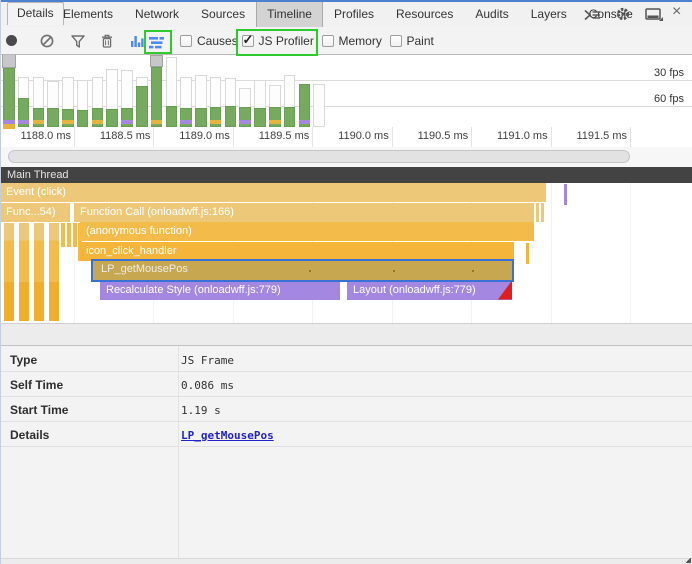  What do you see at coordinates (346, 334) in the screenshot?
I see `details-tabstrip` at bounding box center [346, 334].